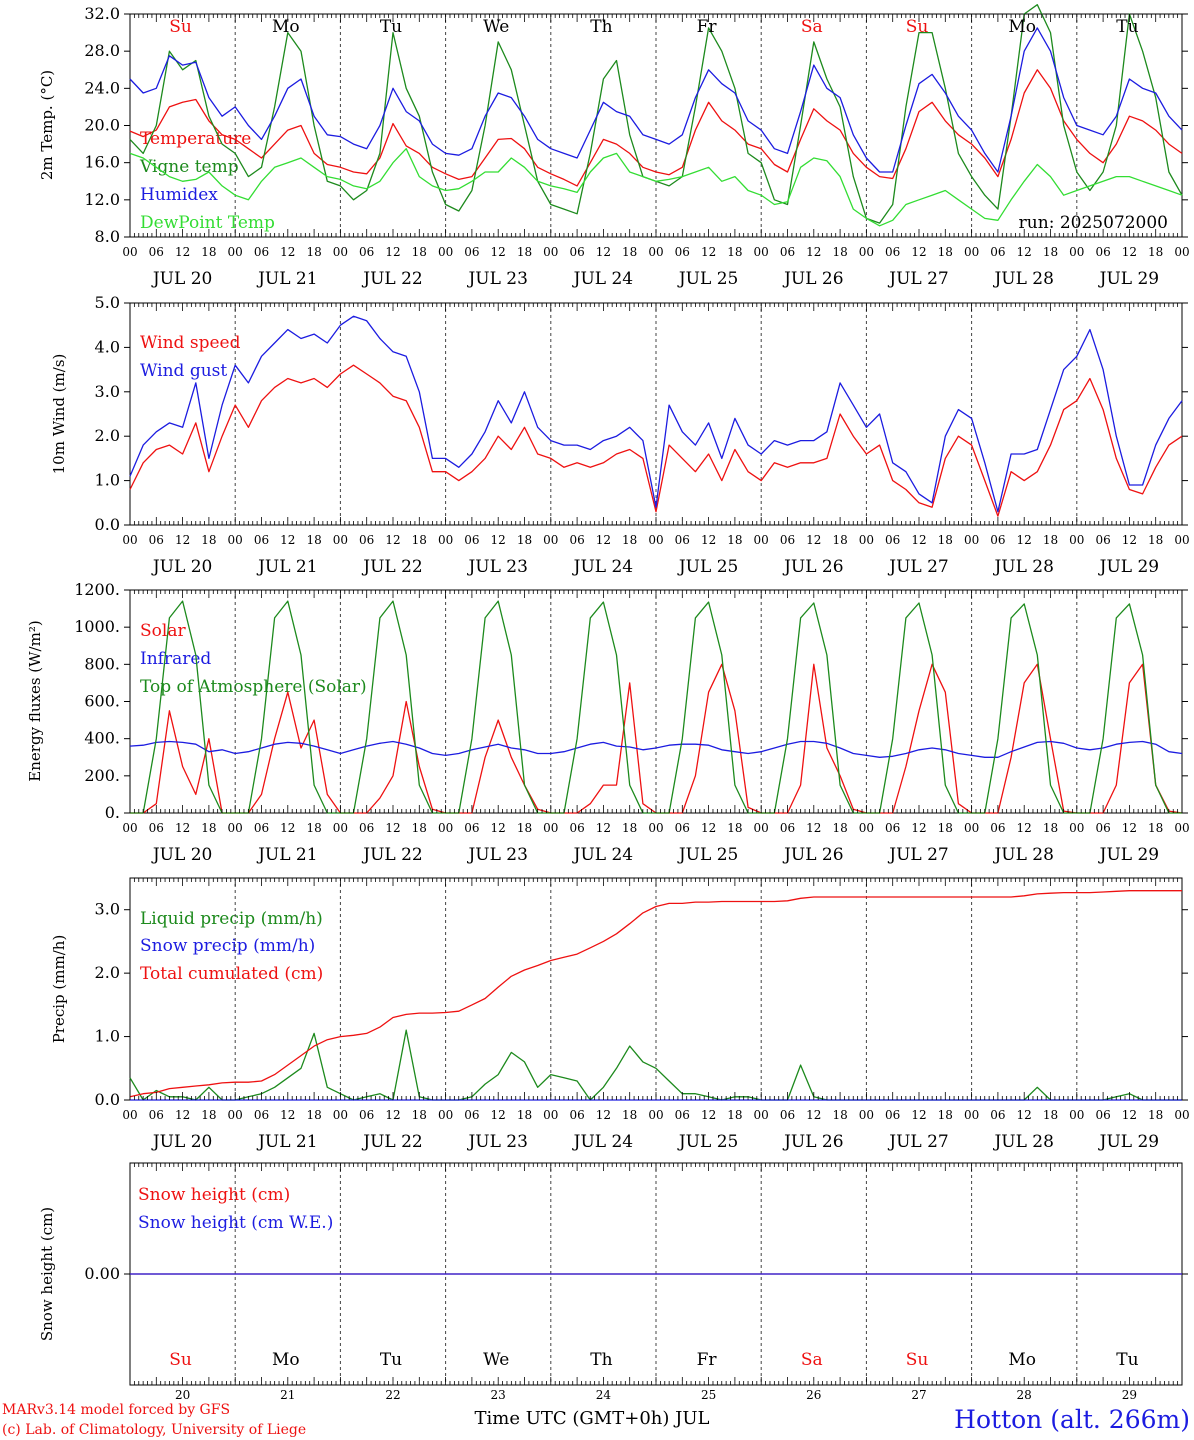  I want to click on weekday-label-top: Sa, so click(812, 27).